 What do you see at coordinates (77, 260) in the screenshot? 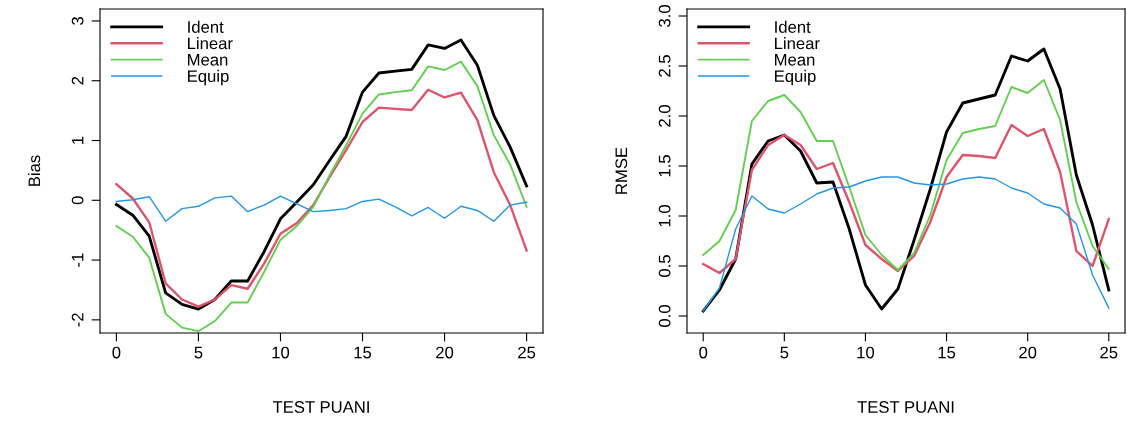
I see `y-tick-label: -1` at bounding box center [77, 260].